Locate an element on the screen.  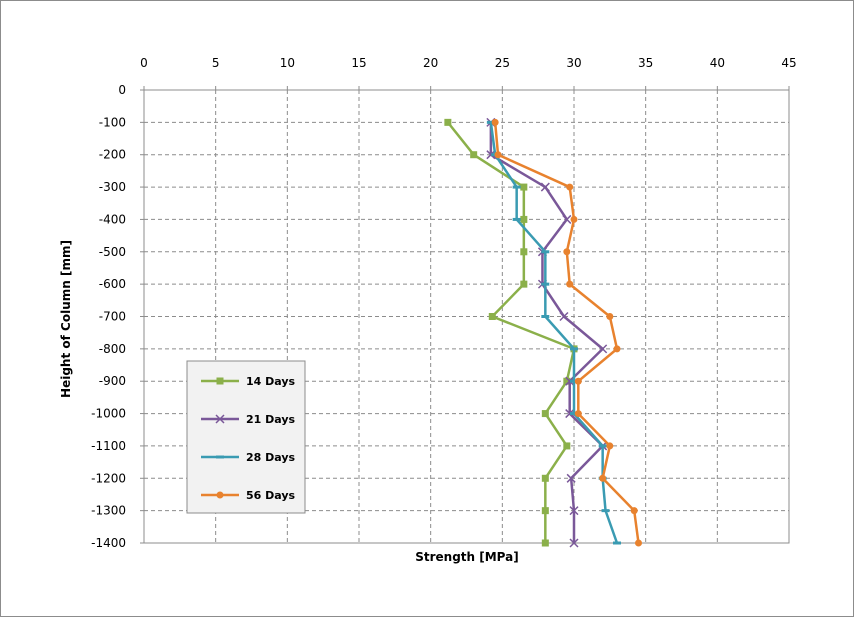
legend-box is located at coordinates (246, 437).